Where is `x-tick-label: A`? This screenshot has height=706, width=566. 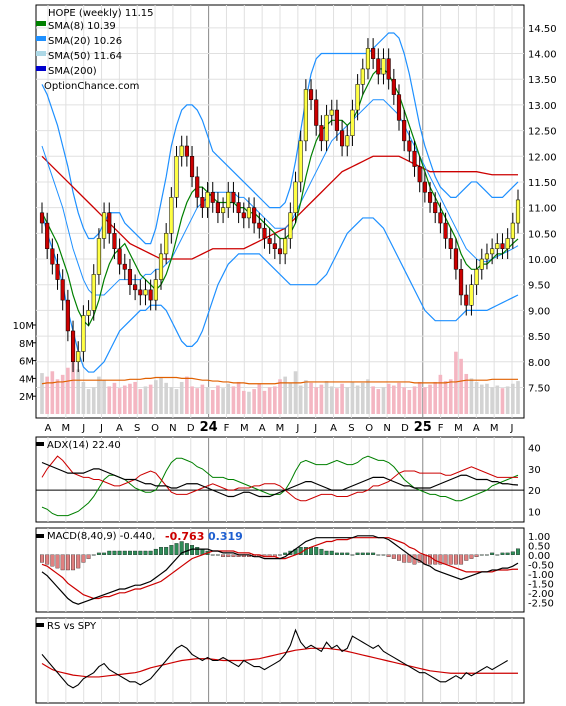 x-tick-label: A is located at coordinates (262, 428).